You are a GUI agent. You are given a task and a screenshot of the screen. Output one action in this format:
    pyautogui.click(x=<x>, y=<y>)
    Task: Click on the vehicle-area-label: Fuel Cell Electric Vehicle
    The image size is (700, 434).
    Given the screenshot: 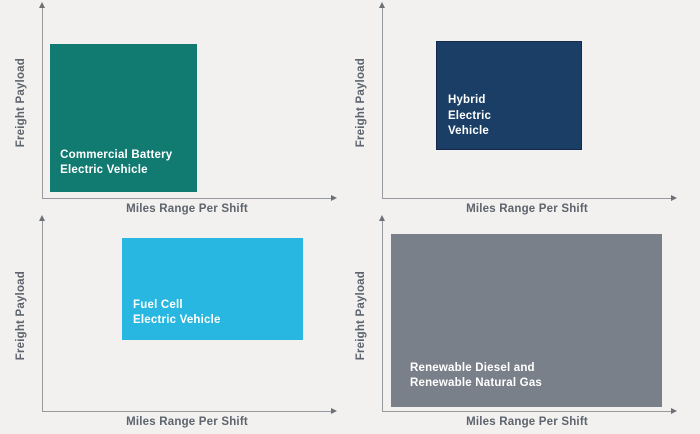 What is the action you would take?
    pyautogui.click(x=177, y=312)
    